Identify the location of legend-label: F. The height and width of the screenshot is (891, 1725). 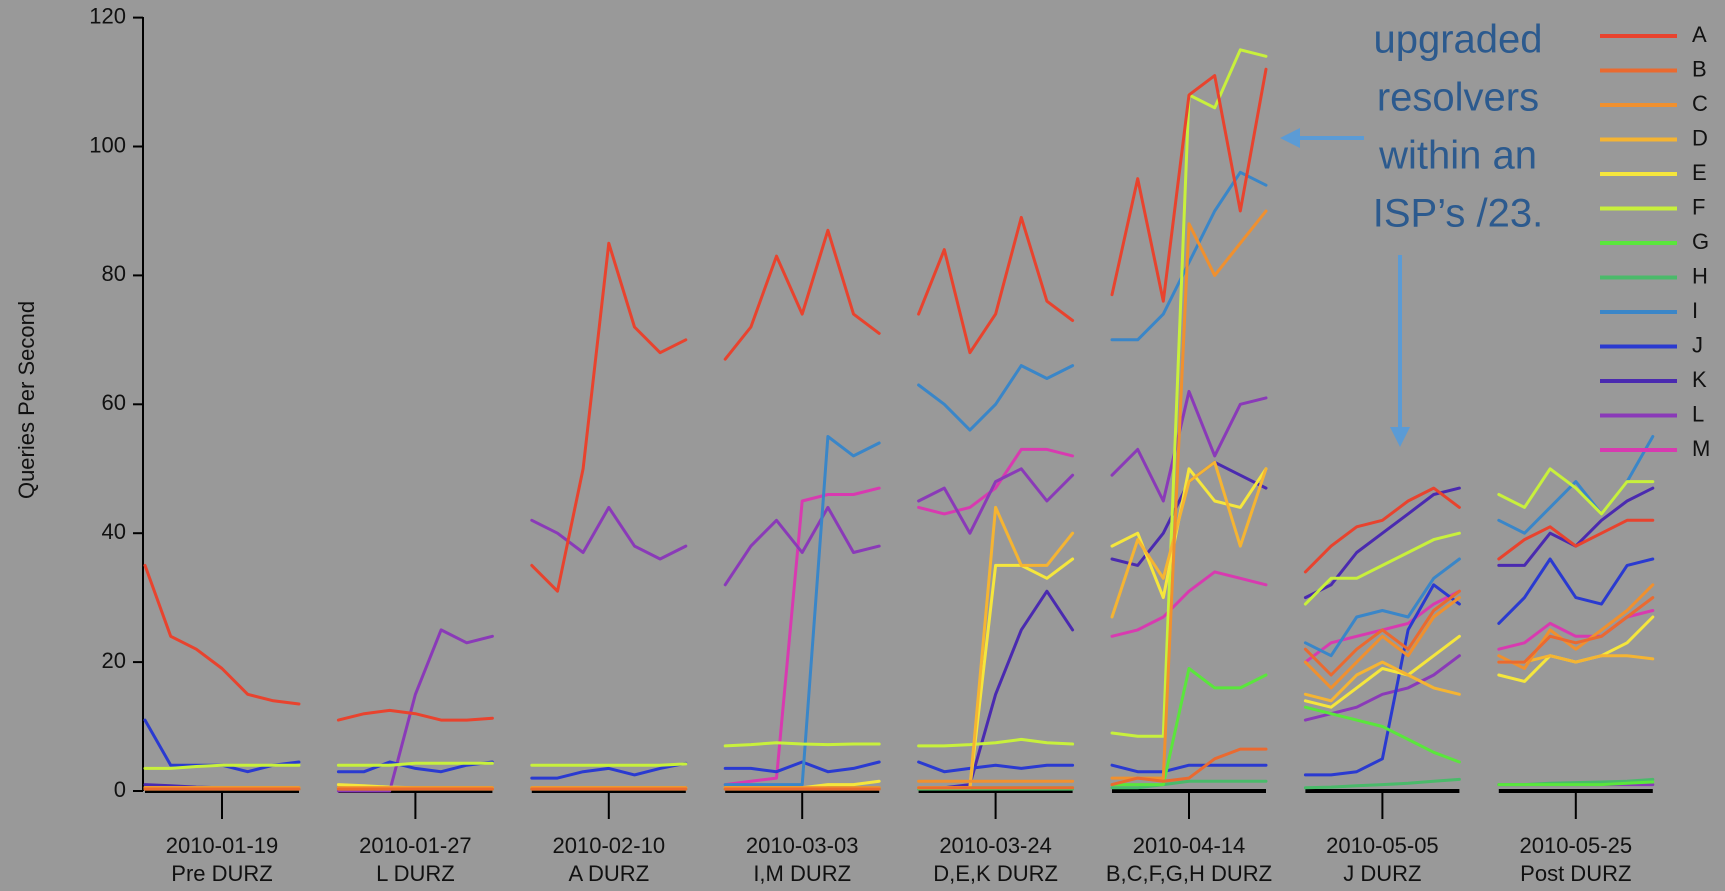
(1698, 206).